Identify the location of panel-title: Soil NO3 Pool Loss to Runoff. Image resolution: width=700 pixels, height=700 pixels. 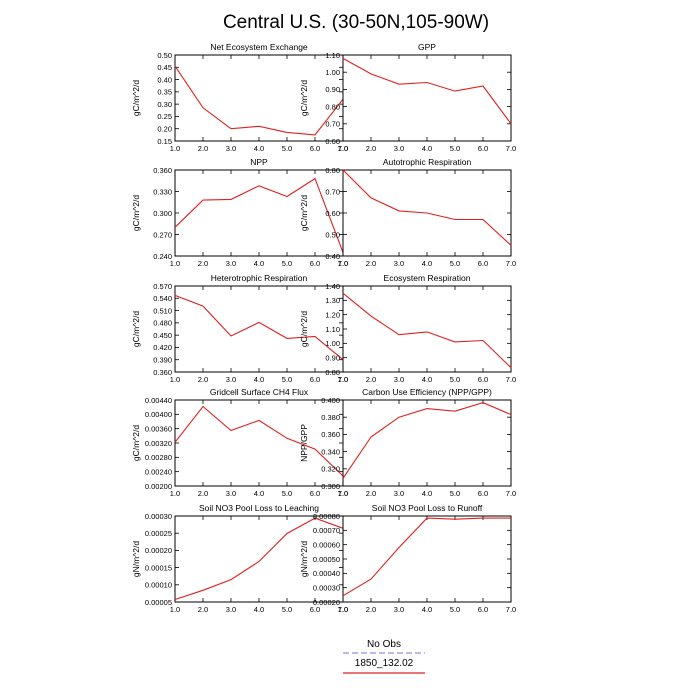
(427, 508).